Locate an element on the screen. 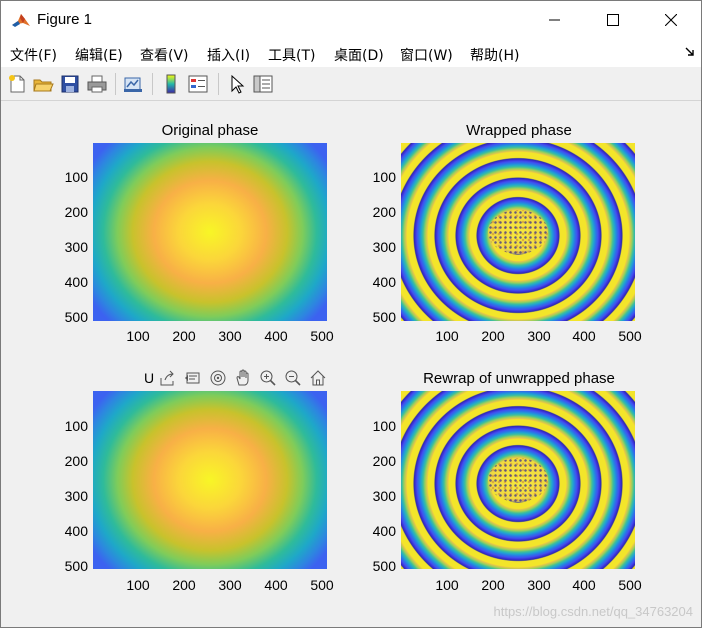 The width and height of the screenshot is (702, 628). menu-file: 文件(F) is located at coordinates (33, 56).